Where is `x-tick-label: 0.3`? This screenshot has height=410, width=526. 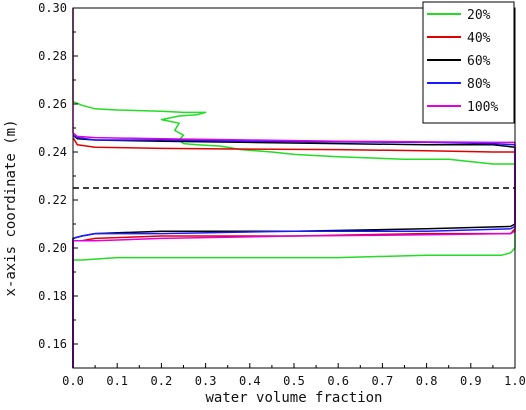
x-tick-label: 0.3 is located at coordinates (206, 381).